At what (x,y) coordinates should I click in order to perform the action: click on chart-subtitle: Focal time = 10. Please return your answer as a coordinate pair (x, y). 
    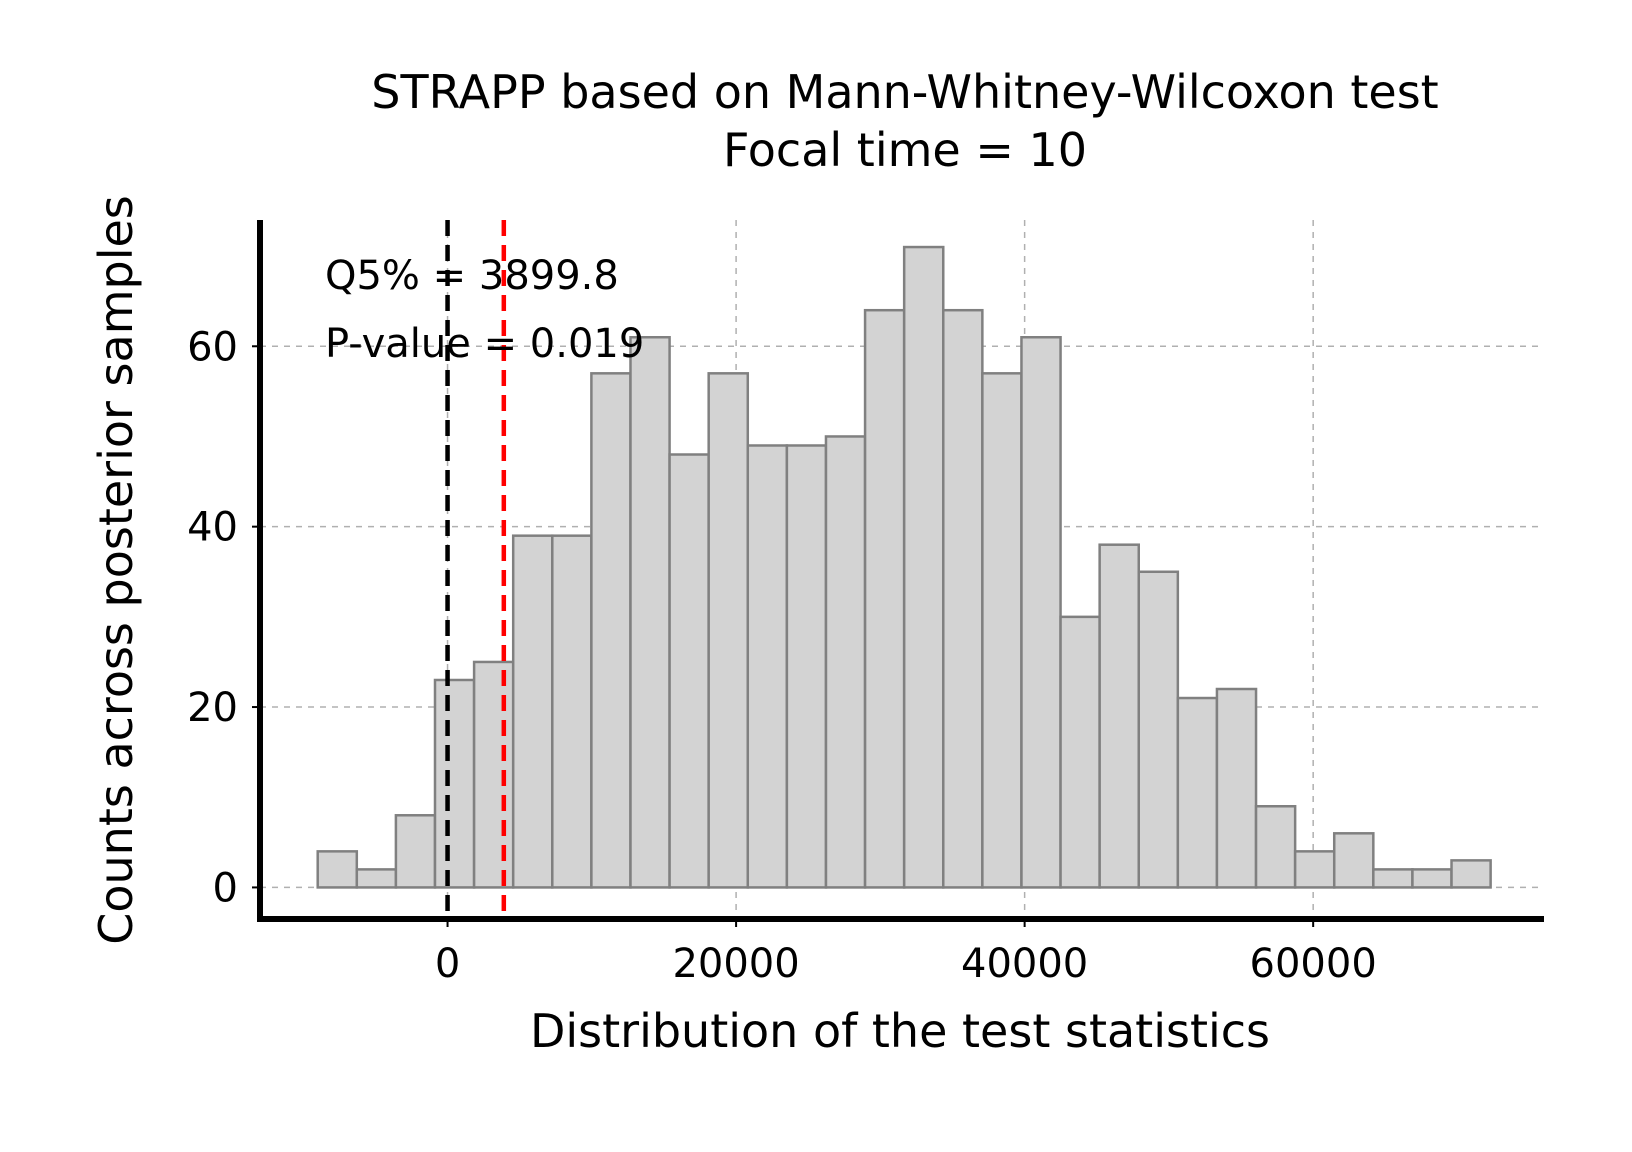
    Looking at the image, I should click on (905, 150).